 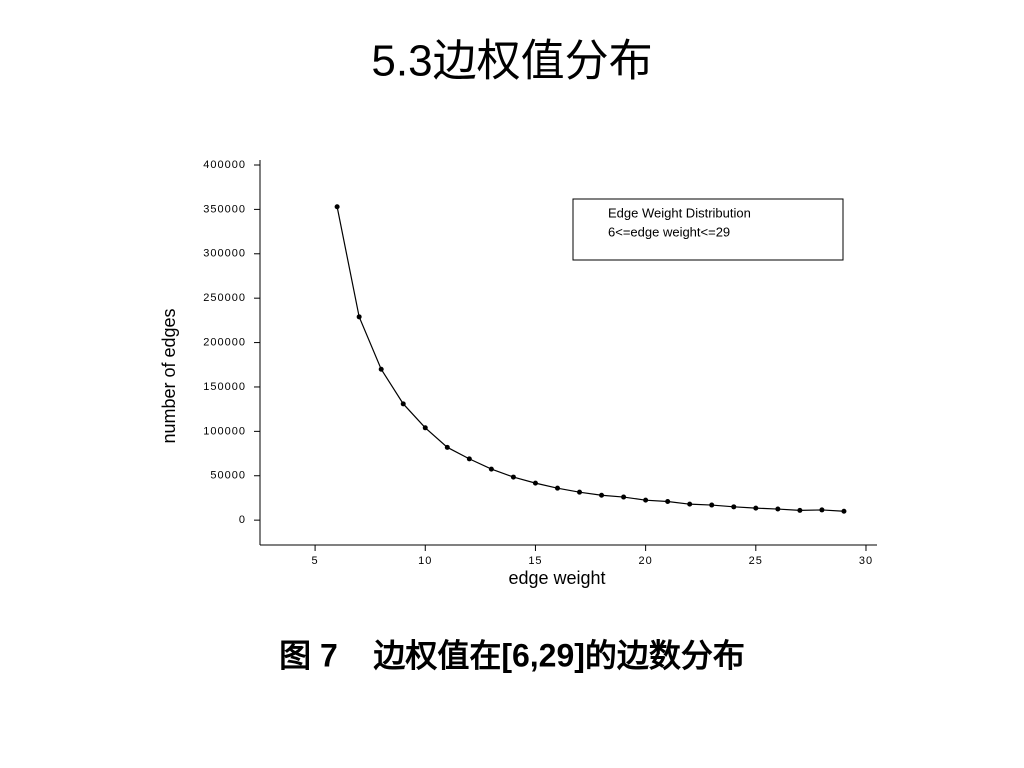 I want to click on legend-box, so click(x=708, y=229).